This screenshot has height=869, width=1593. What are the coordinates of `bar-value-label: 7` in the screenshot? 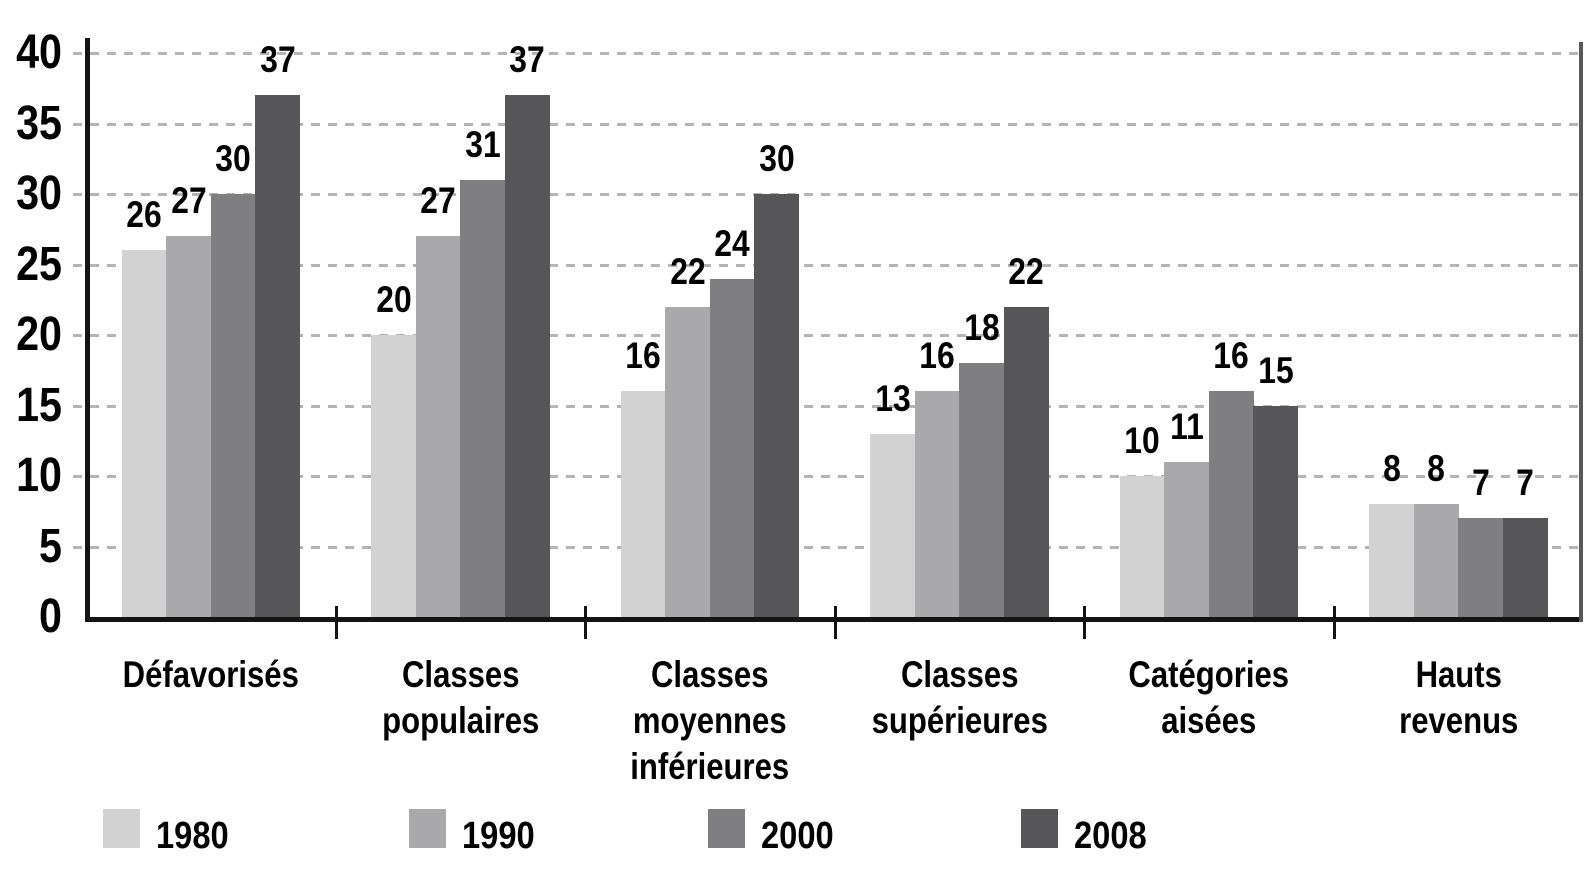 It's located at (1525, 483).